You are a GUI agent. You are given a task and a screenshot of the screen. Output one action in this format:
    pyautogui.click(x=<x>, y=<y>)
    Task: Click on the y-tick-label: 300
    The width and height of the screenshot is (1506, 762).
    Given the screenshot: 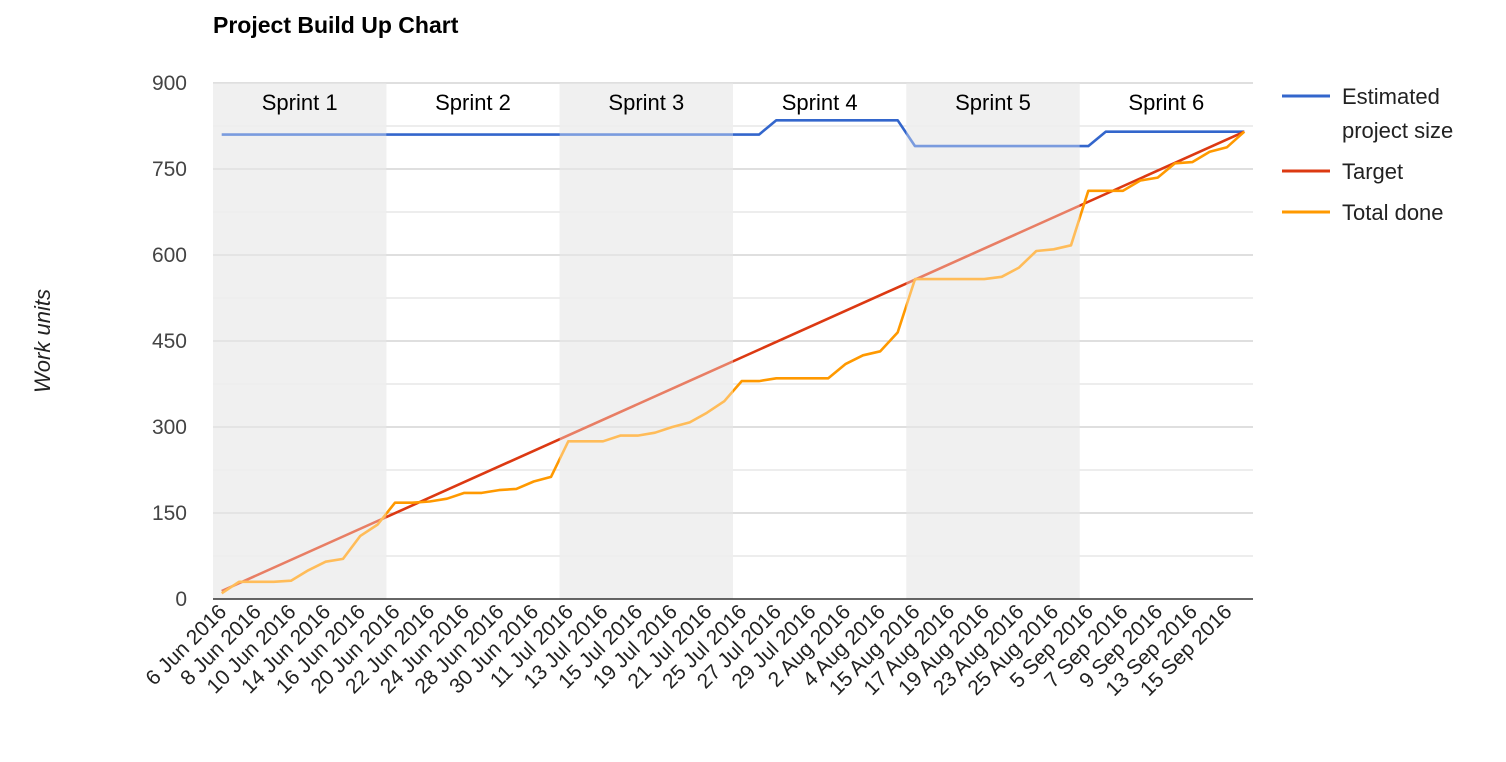 What is the action you would take?
    pyautogui.click(x=169, y=427)
    